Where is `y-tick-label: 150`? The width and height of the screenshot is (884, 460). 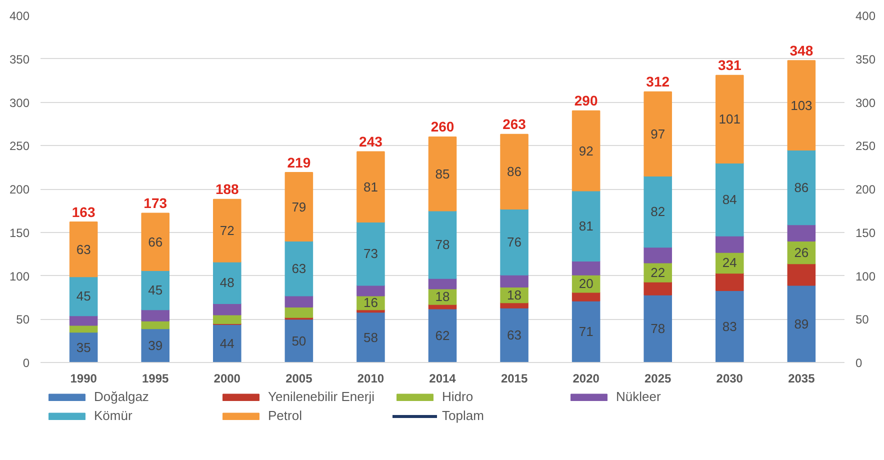
y-tick-label: 150 is located at coordinates (19, 233).